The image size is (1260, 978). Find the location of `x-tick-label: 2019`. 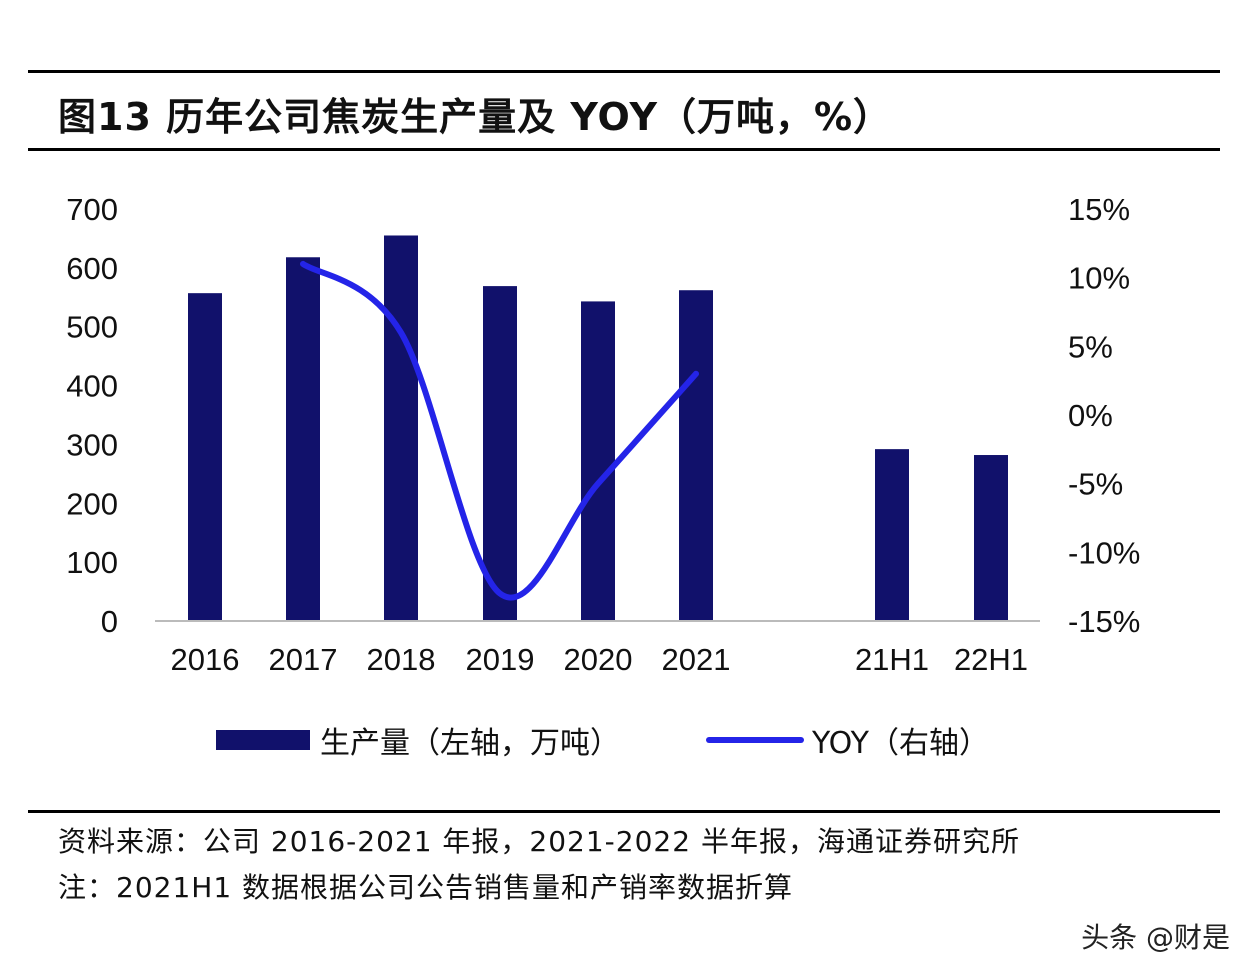

x-tick-label: 2019 is located at coordinates (500, 659).